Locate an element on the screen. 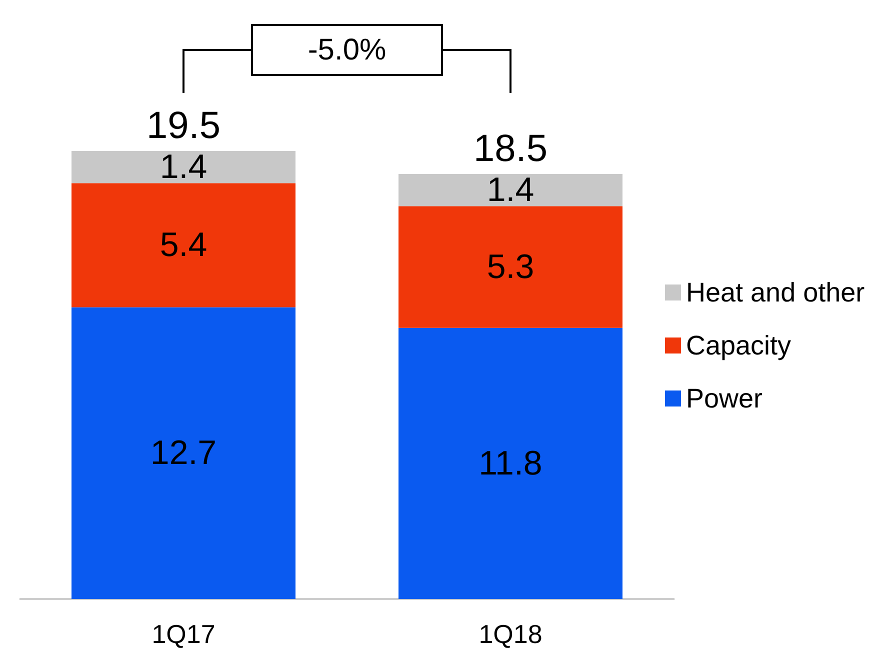 This screenshot has height=662, width=892. x-tick-label: 1Q17 is located at coordinates (184, 634).